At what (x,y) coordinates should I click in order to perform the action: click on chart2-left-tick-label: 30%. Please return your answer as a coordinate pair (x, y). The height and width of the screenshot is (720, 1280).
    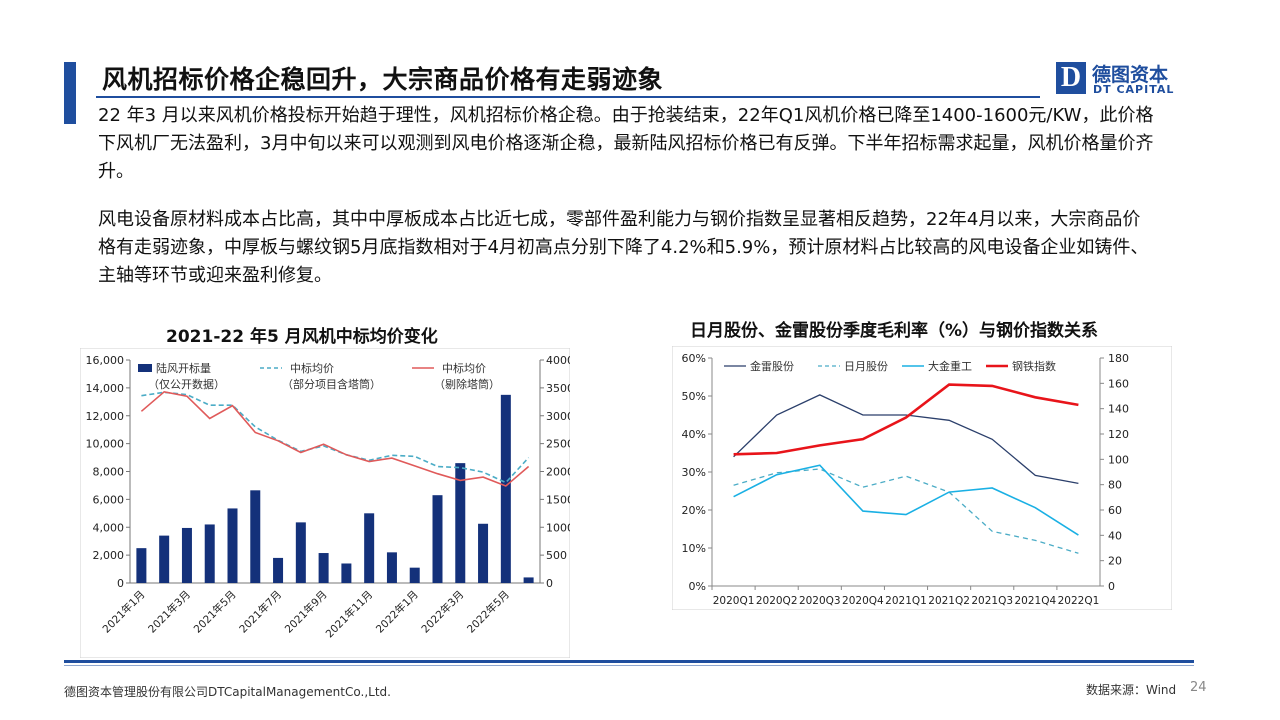
    Looking at the image, I should click on (694, 472).